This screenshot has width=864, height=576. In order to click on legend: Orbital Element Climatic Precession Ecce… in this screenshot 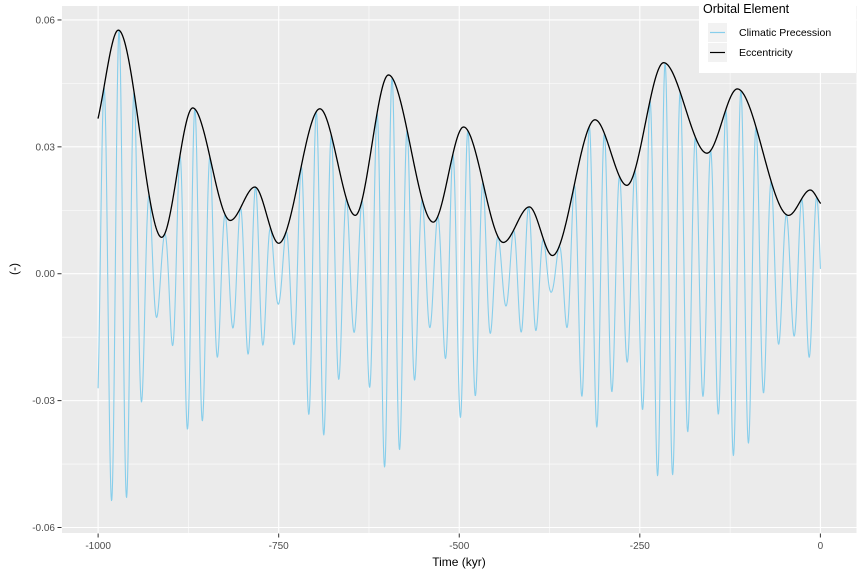, I will do `click(777, 36)`.